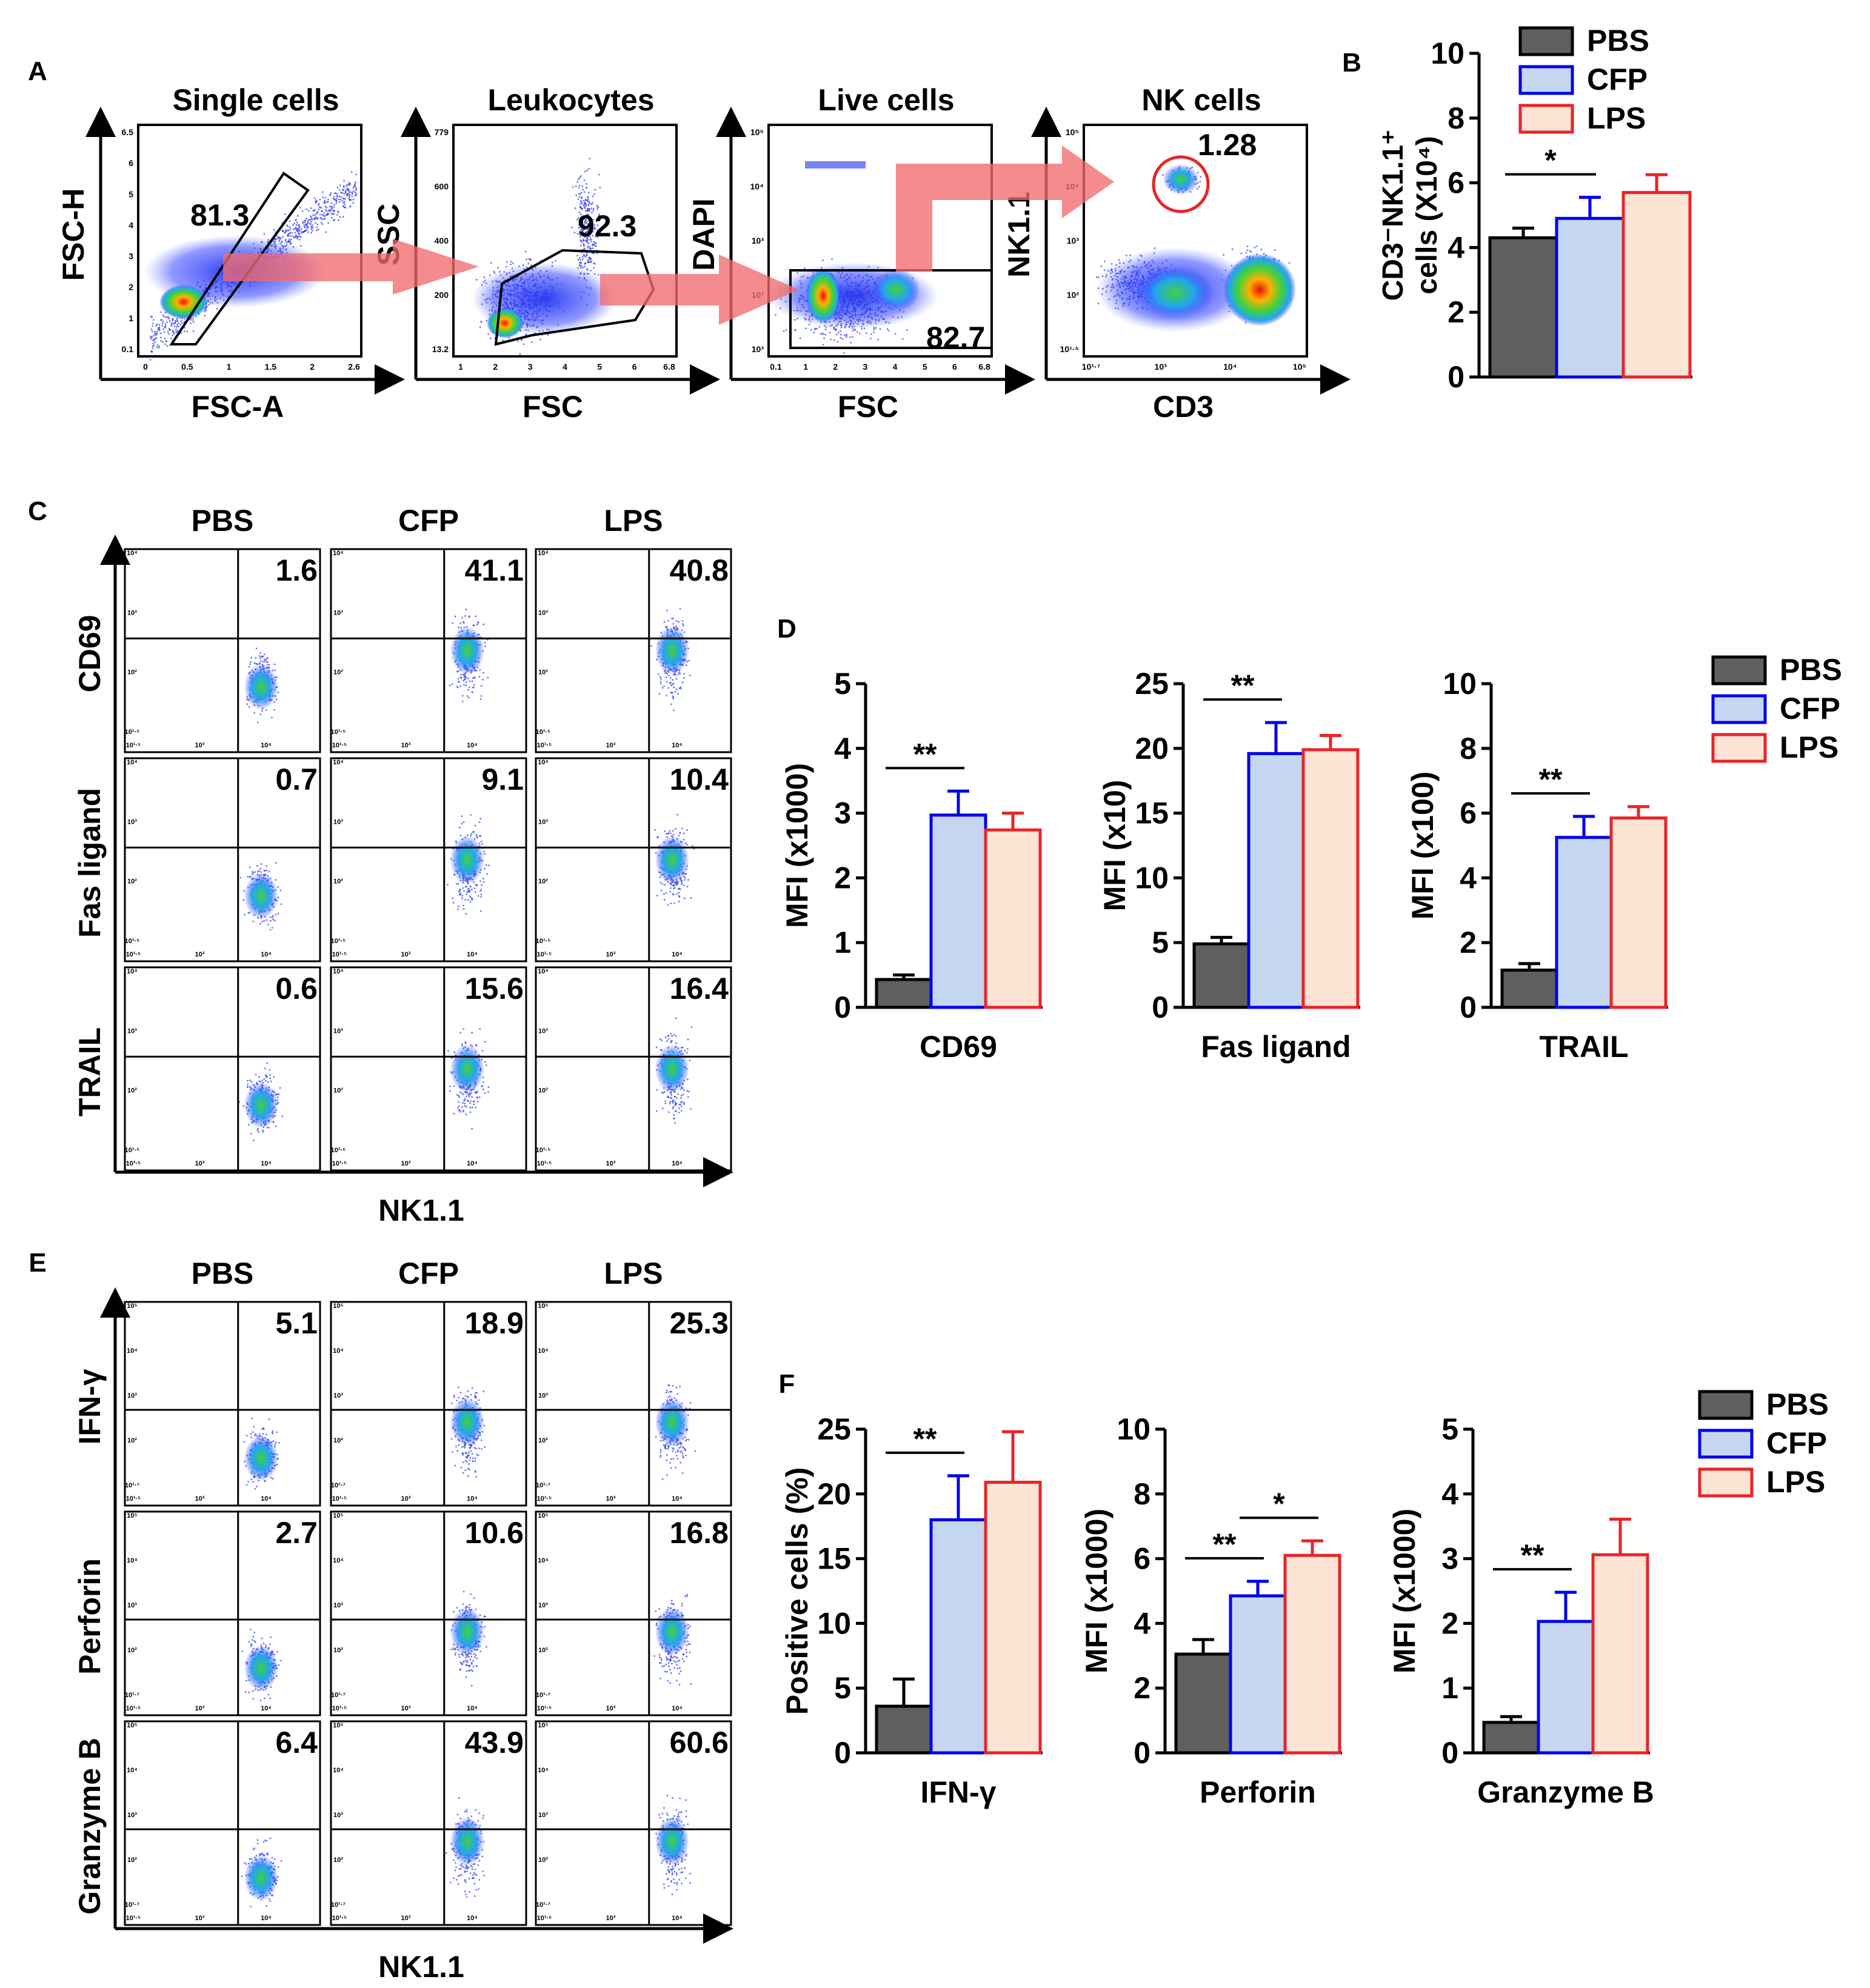  I want to click on y-tick-label: 1, so click(1449, 1688).